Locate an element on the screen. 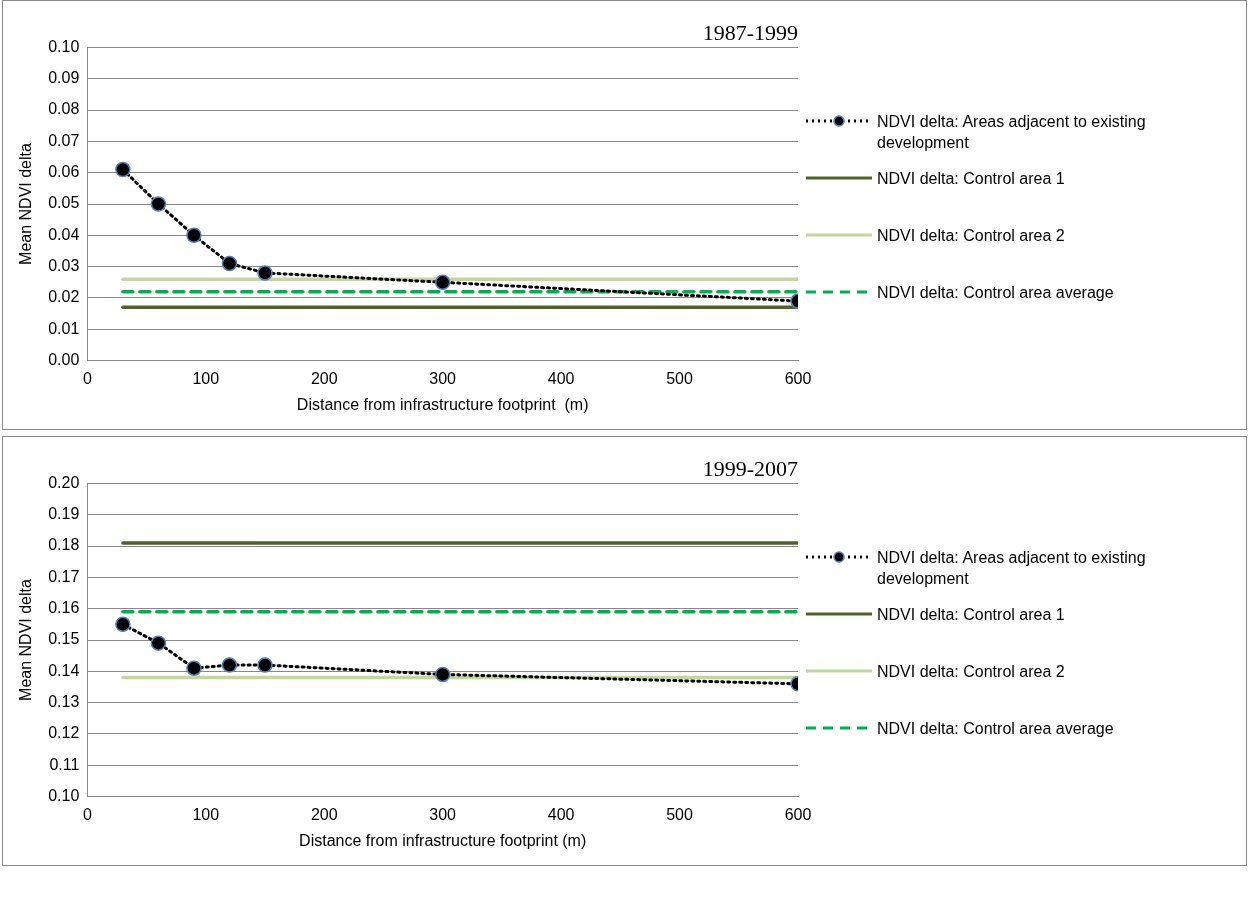  y-tick-label: 0.16 is located at coordinates (64, 608).